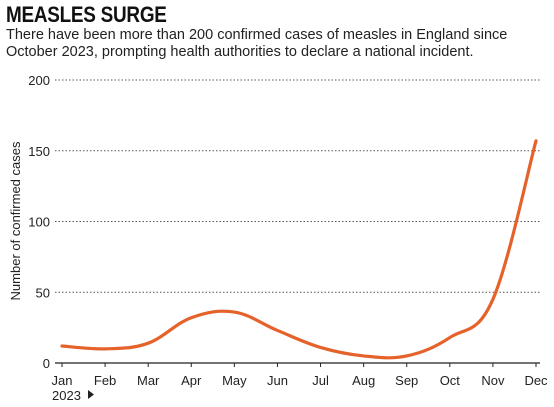  Describe the element at coordinates (363, 380) in the screenshot. I see `x-tick-label: Aug` at that location.